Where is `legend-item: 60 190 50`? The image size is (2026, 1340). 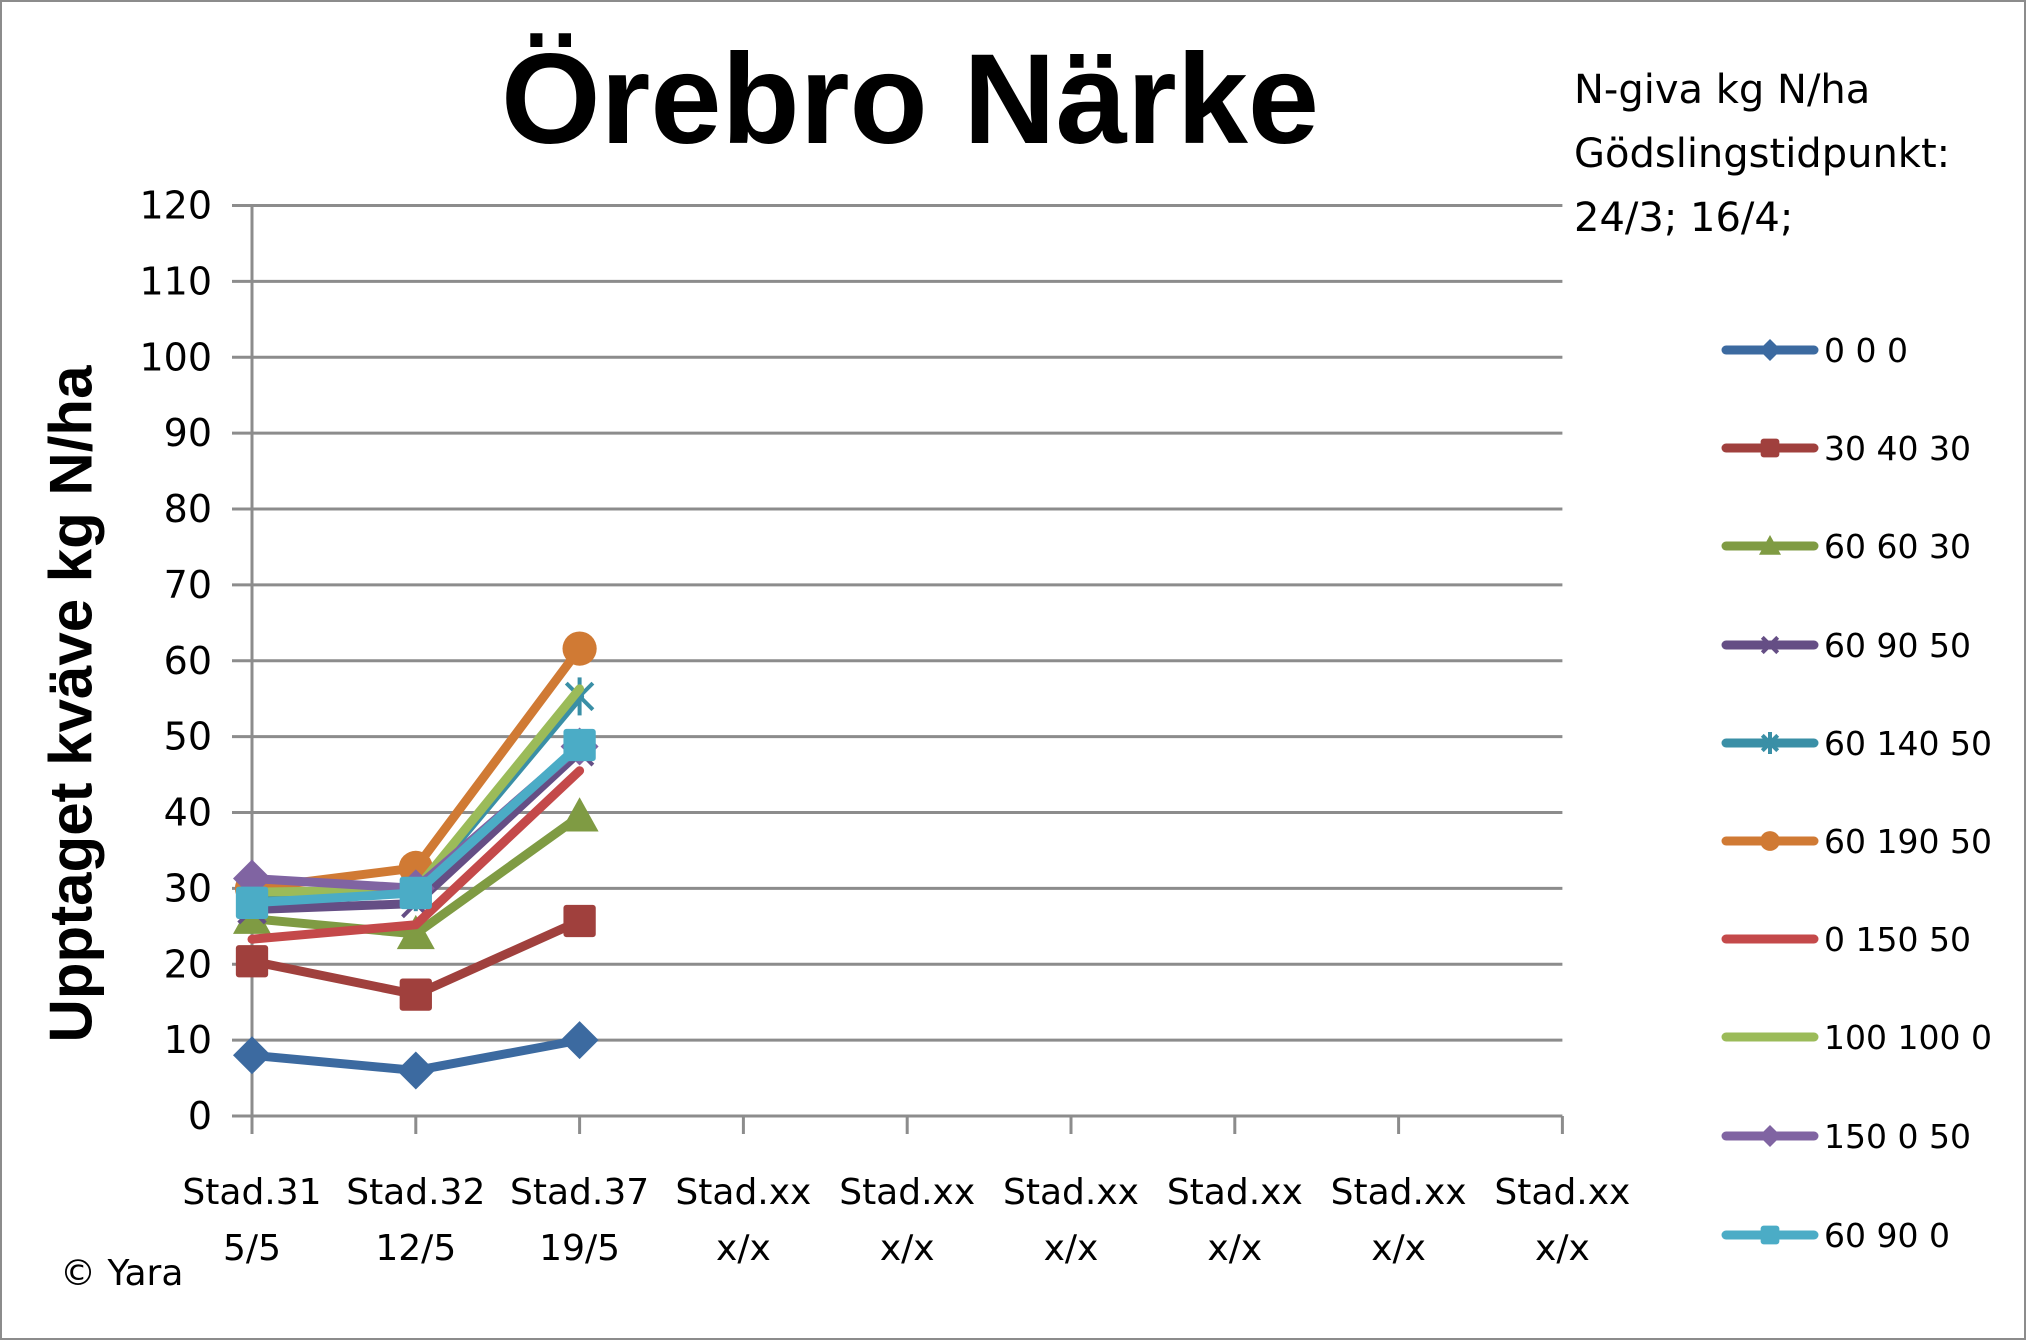 legend-item: 60 190 50 is located at coordinates (1856, 841).